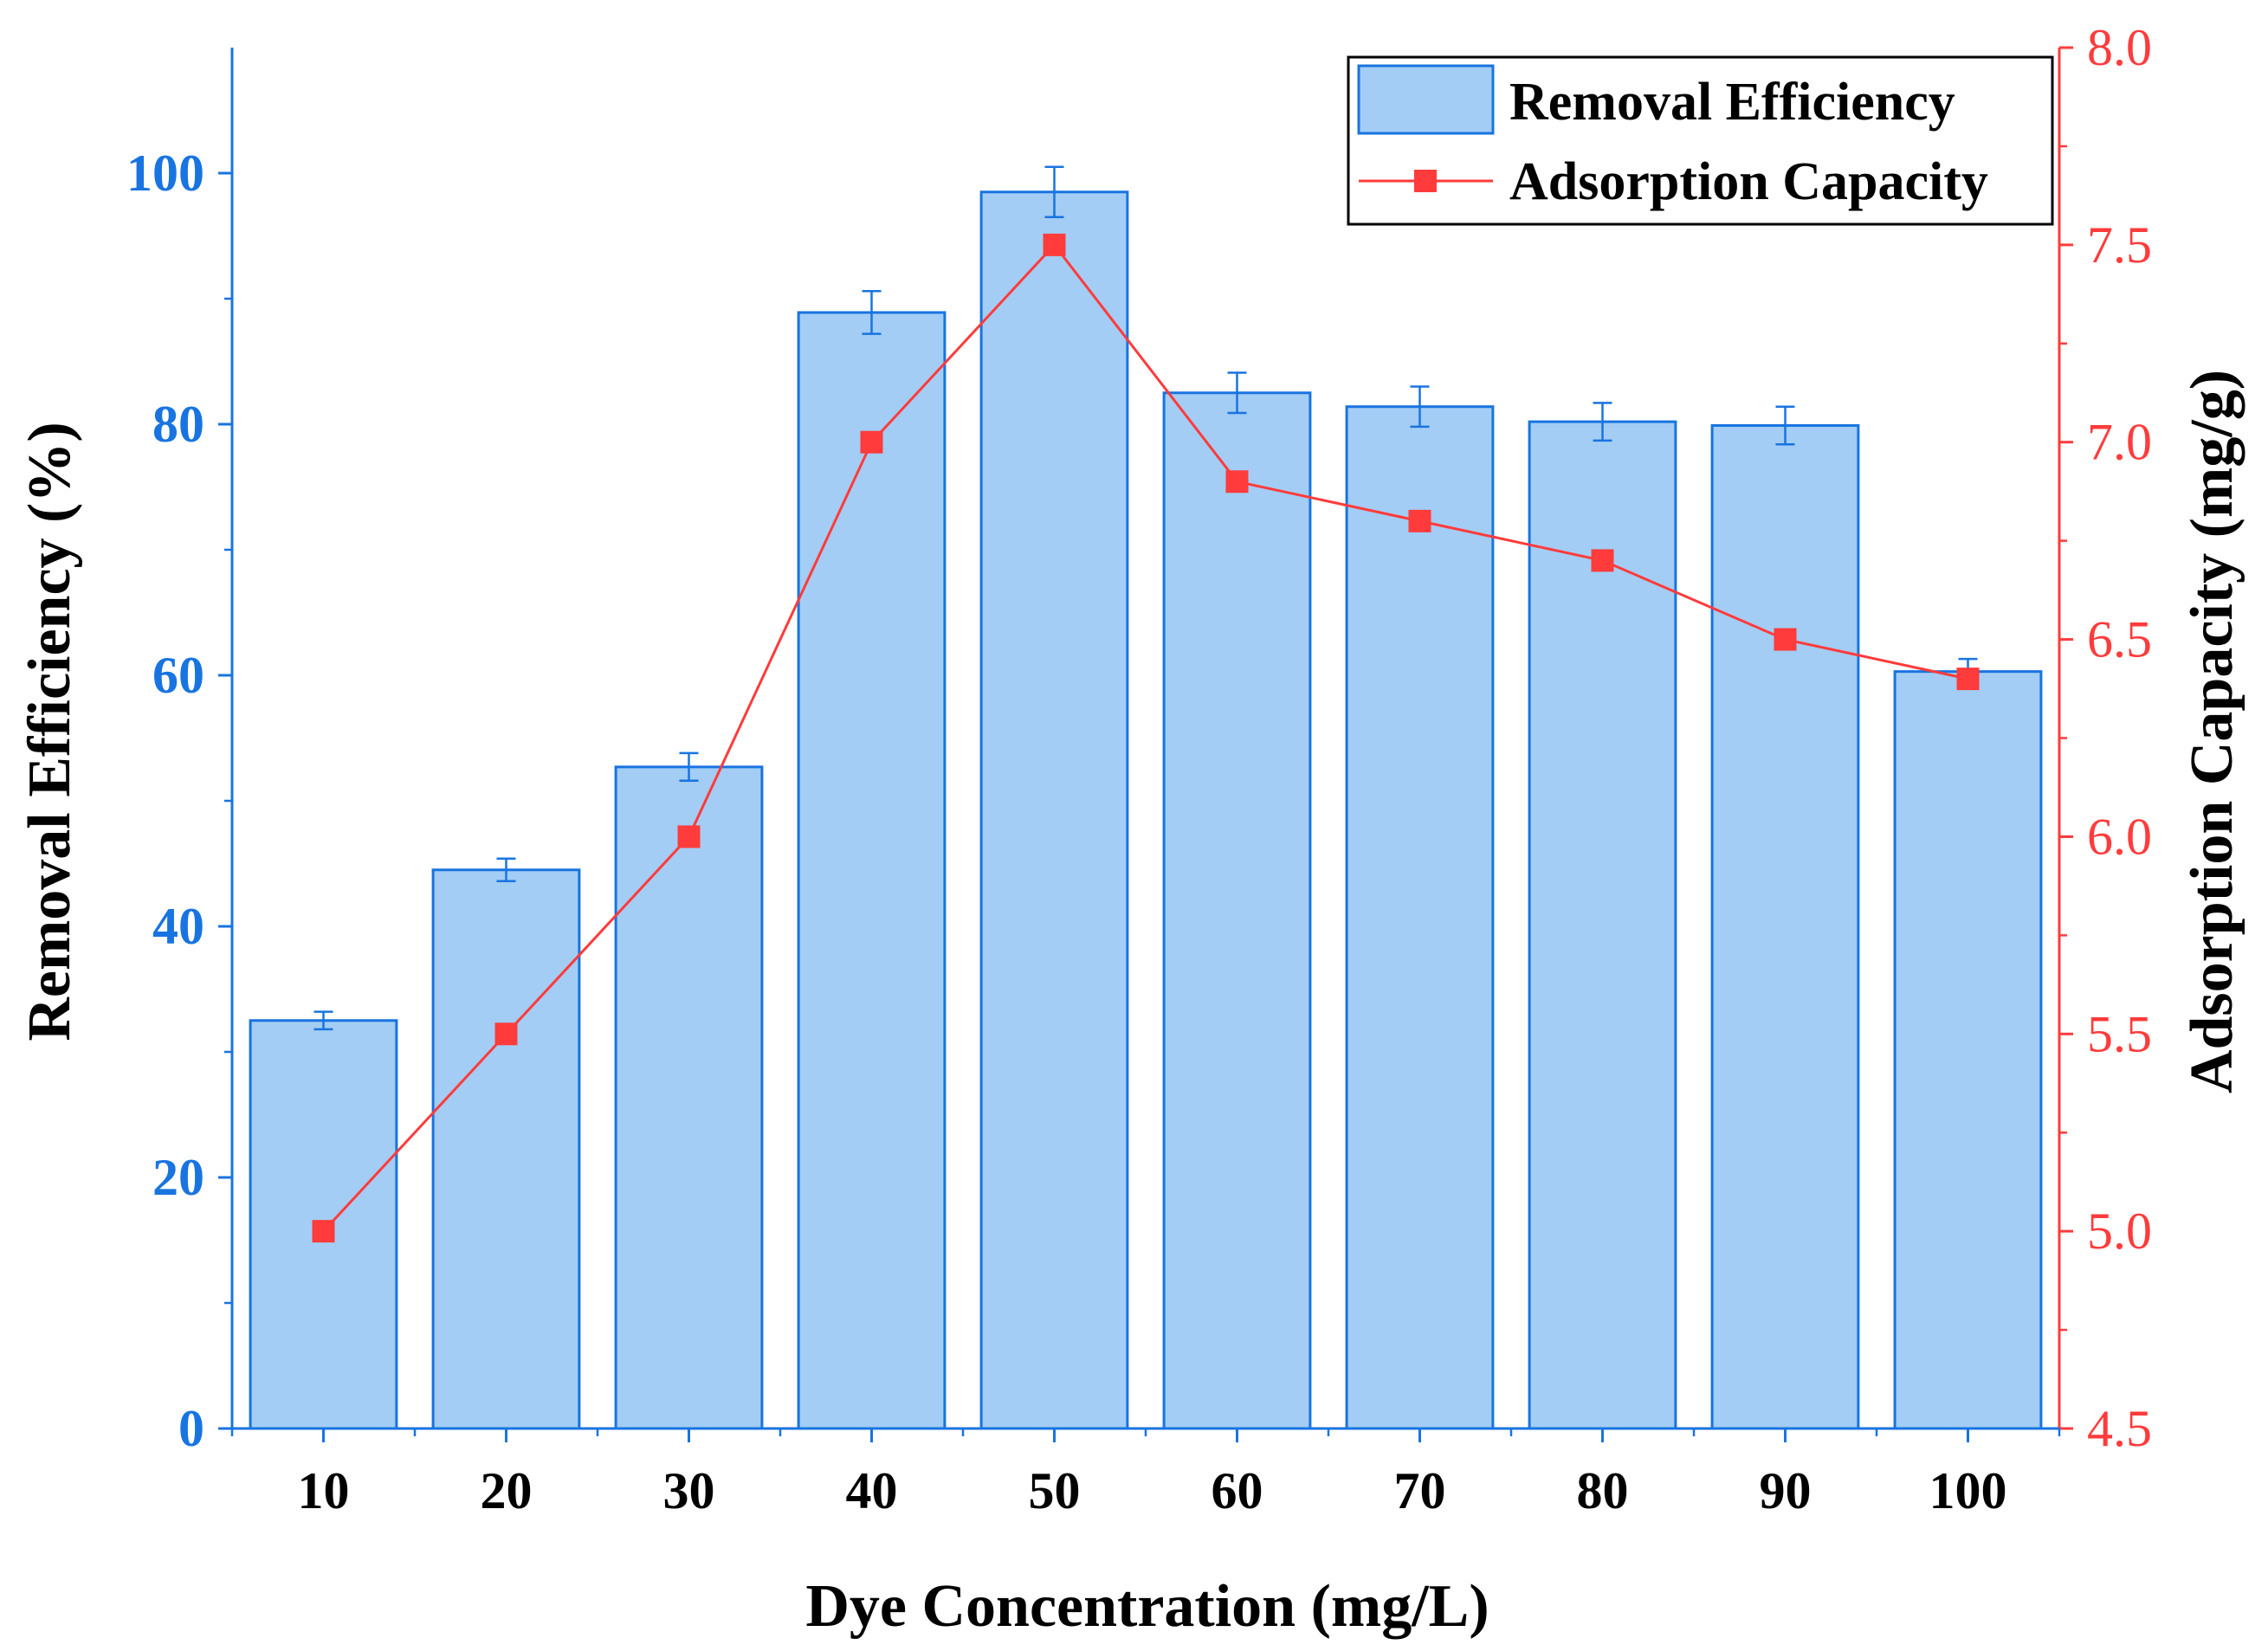 Image resolution: width=2268 pixels, height=1651 pixels. Describe the element at coordinates (178, 675) in the screenshot. I see `left-tick-label: 60` at that location.